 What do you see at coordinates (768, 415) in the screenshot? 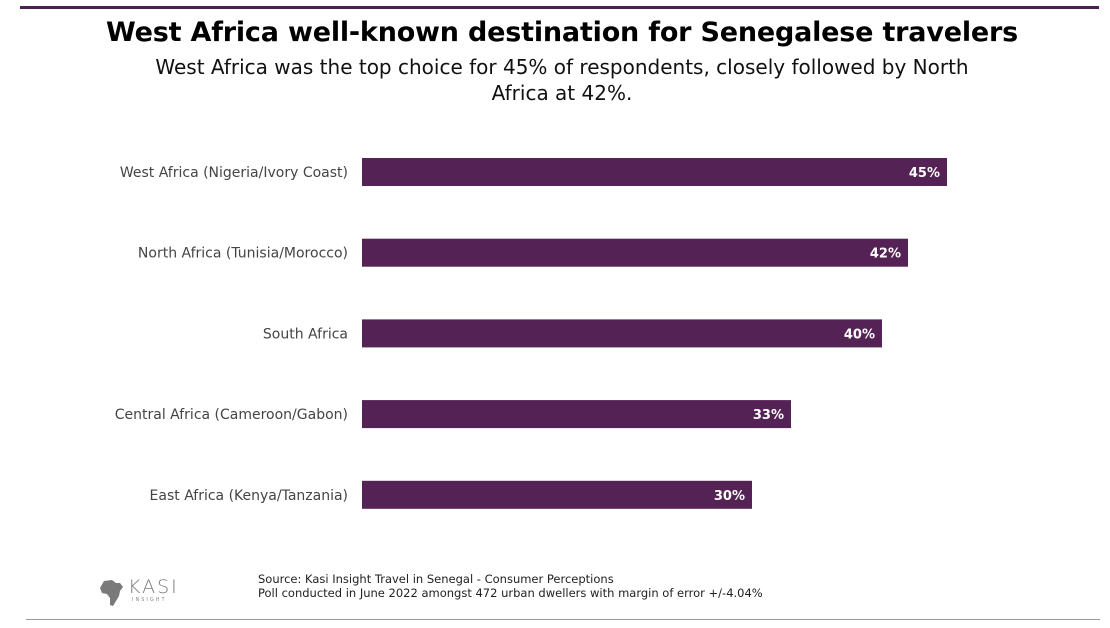
I see `value-label: 33%` at bounding box center [768, 415].